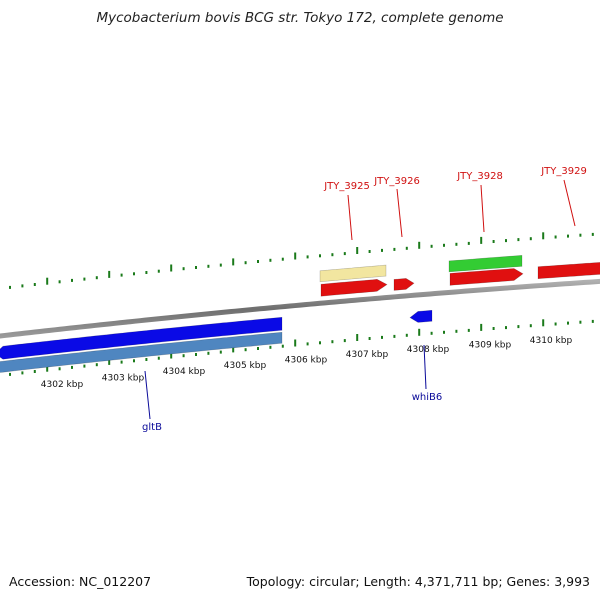  What do you see at coordinates (62, 385) in the screenshot?
I see `tick-label: 4302 kbp` at bounding box center [62, 385].